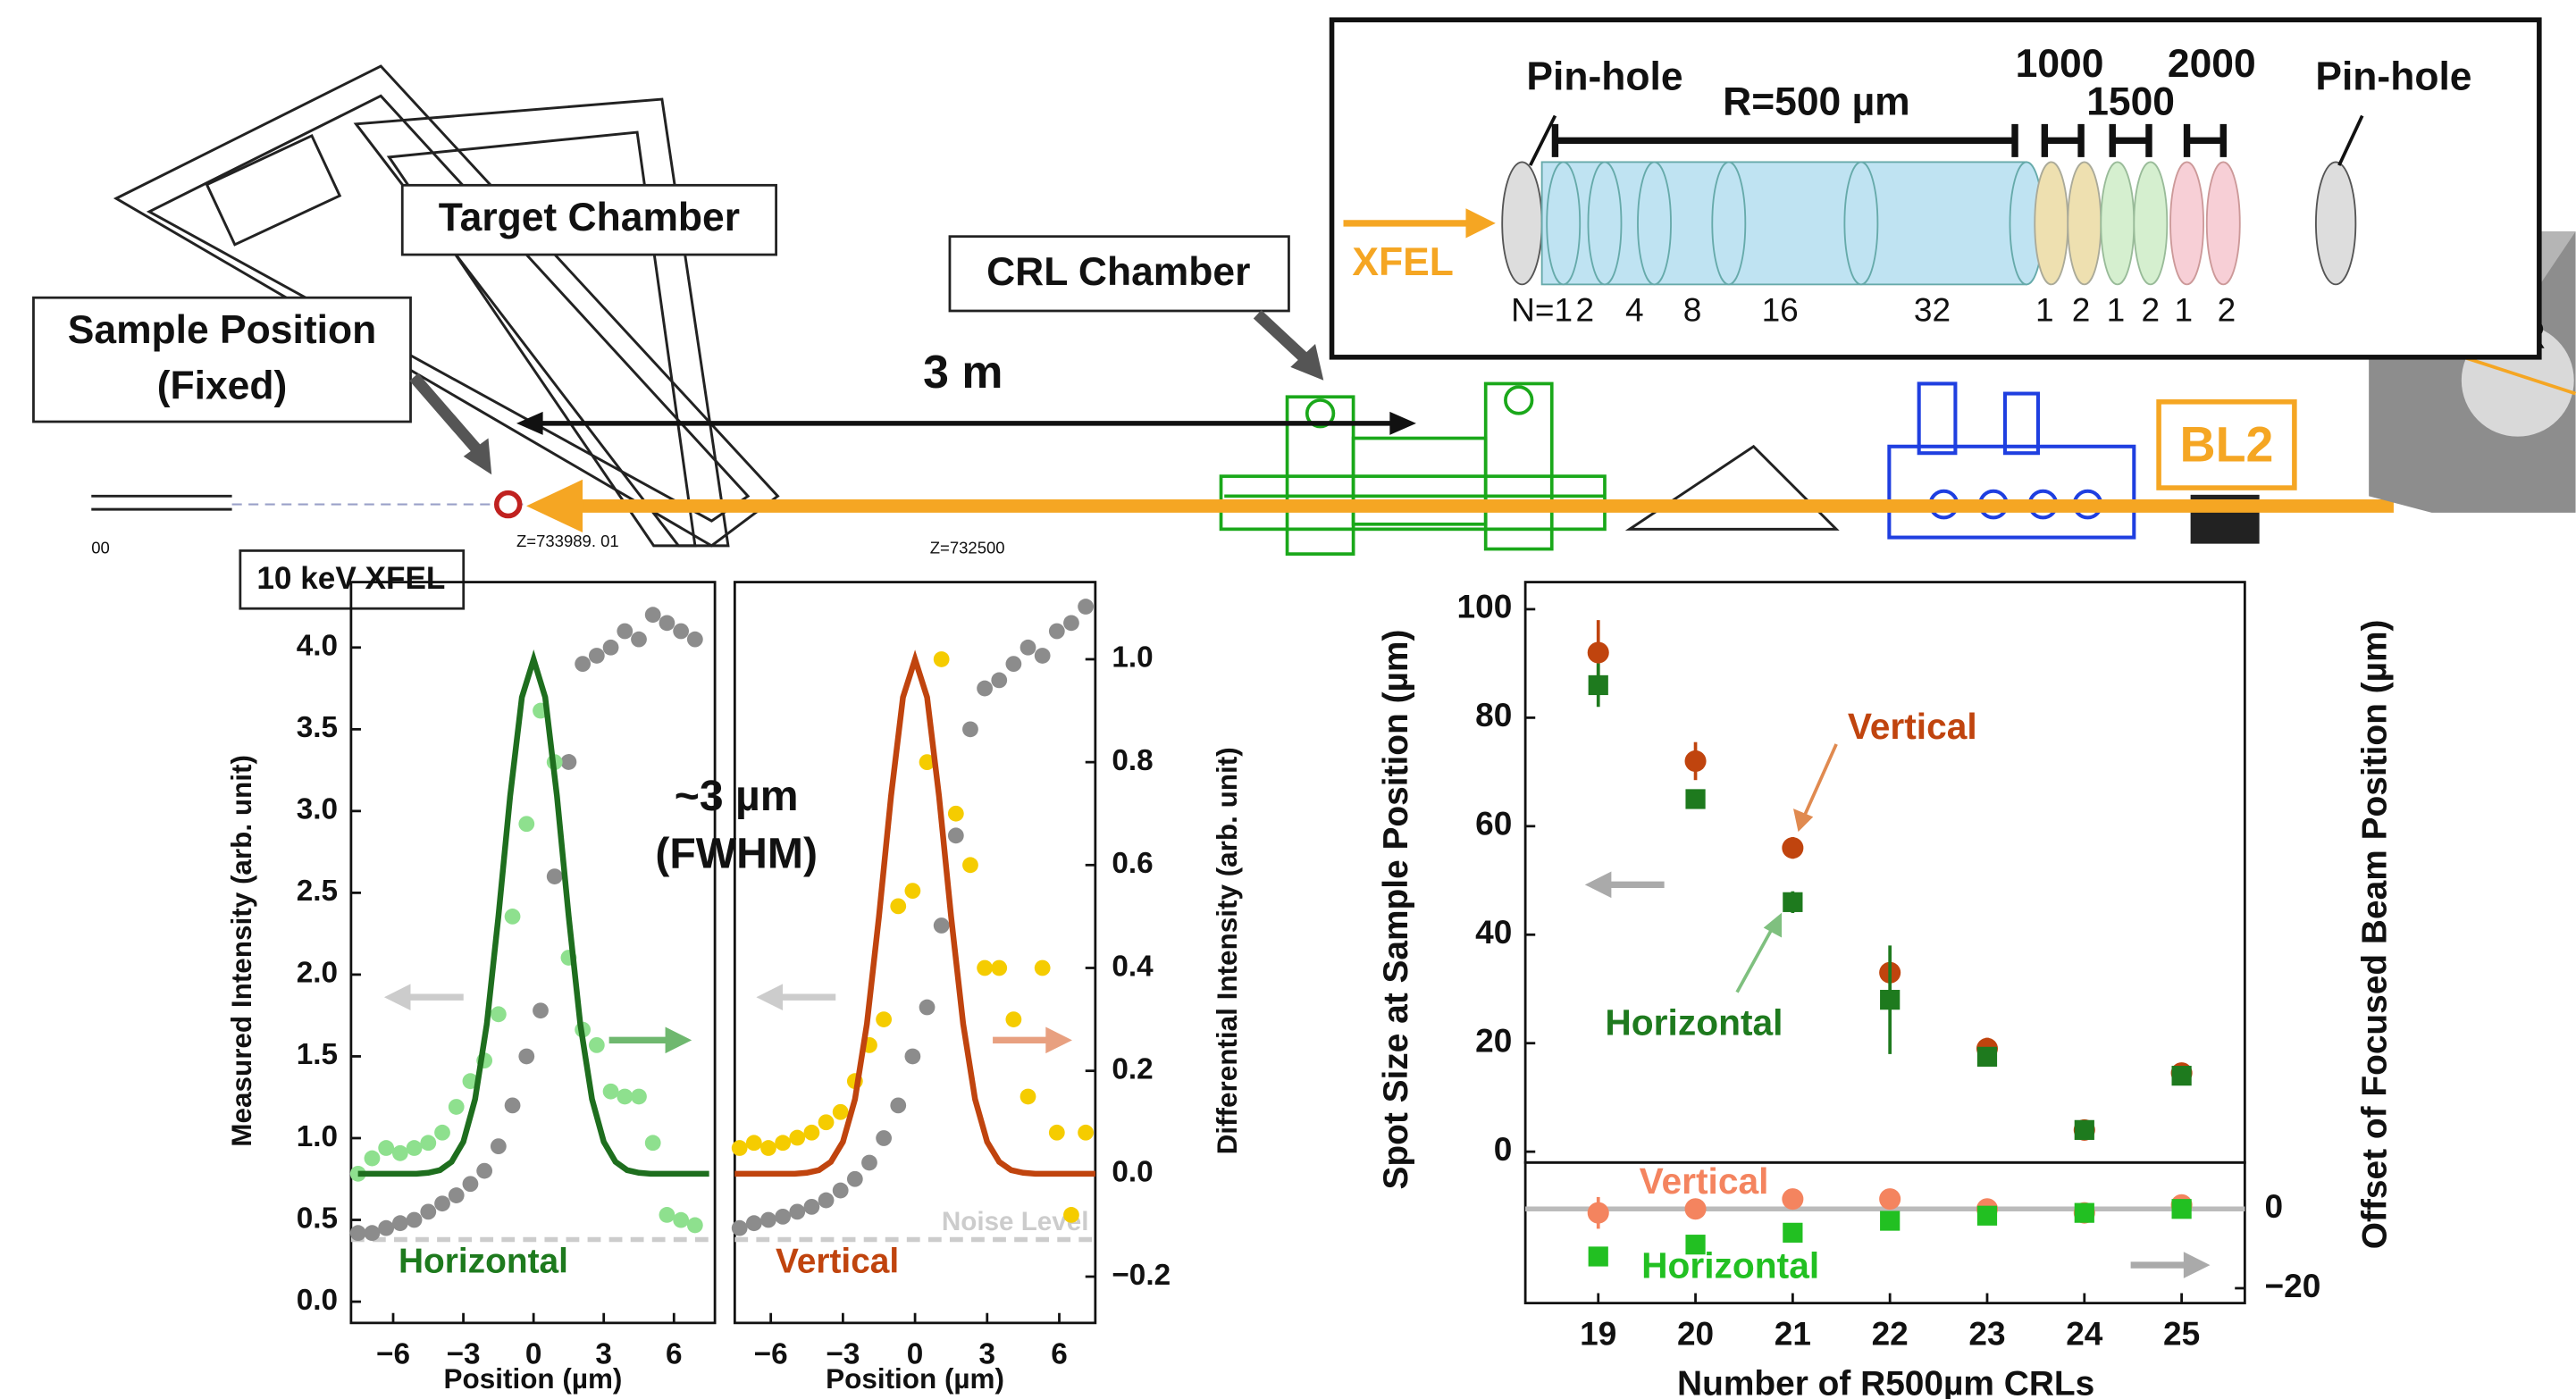 Image resolution: width=2576 pixels, height=1399 pixels. What do you see at coordinates (1598, 1333) in the screenshot?
I see `x-tick-label: 19` at bounding box center [1598, 1333].